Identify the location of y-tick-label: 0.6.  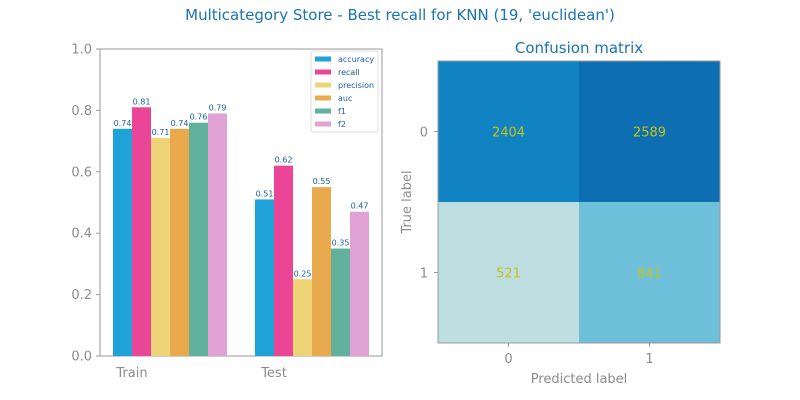
(81, 172).